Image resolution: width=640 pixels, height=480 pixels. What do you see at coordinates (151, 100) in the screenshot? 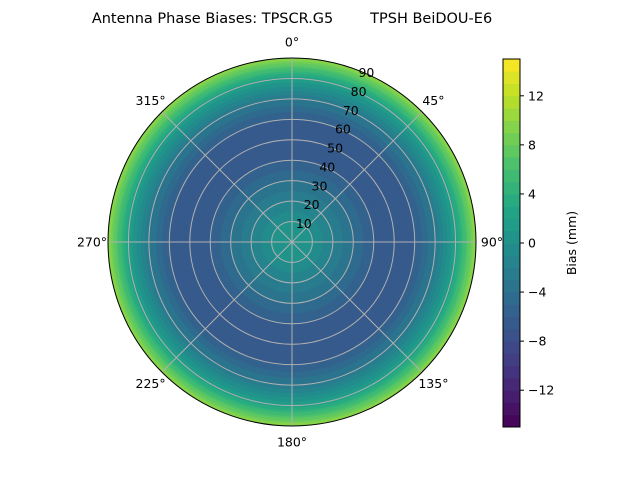
I see `angle-tick-label: 315°` at bounding box center [151, 100].